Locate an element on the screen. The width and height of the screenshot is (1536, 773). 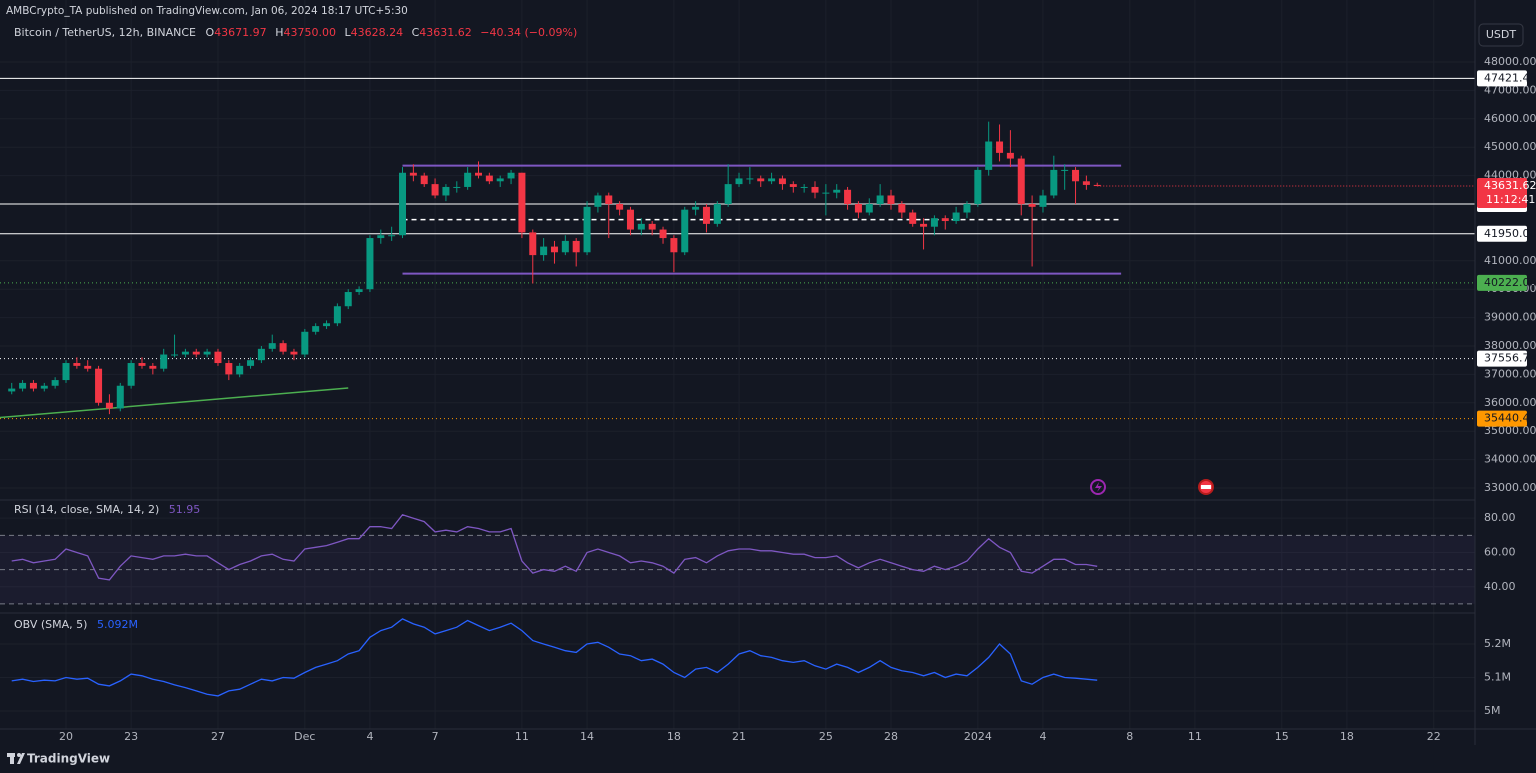
level-label: 47421.48 is located at coordinates (1510, 77).